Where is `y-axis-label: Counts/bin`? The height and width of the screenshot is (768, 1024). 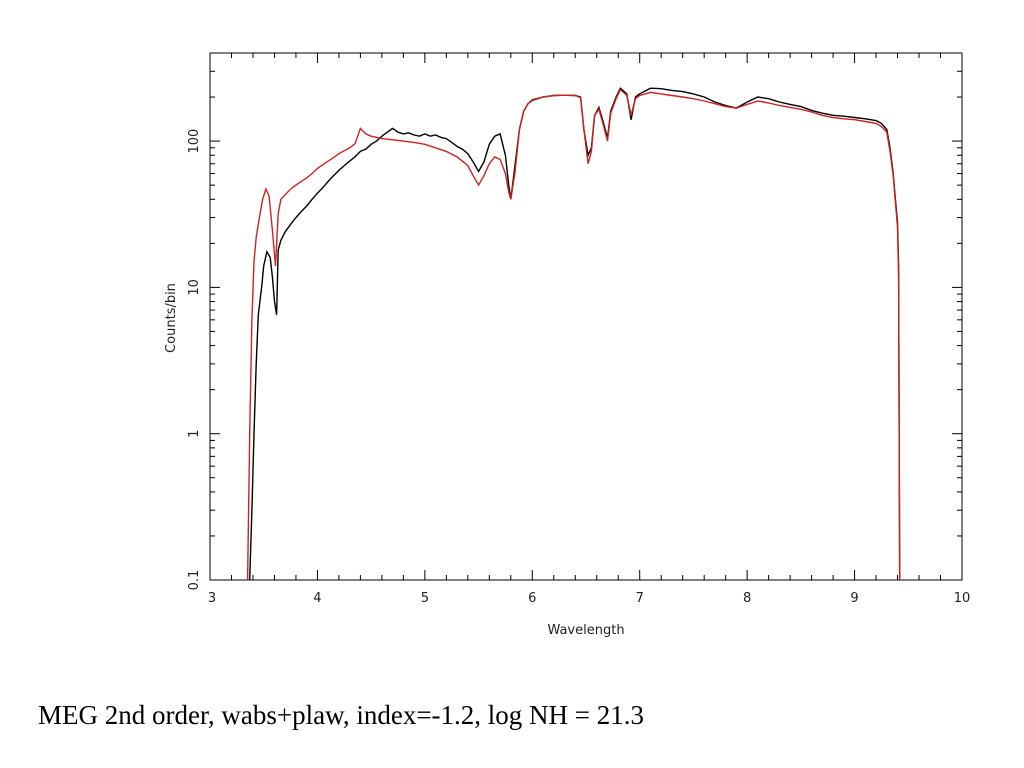 y-axis-label: Counts/bin is located at coordinates (171, 318).